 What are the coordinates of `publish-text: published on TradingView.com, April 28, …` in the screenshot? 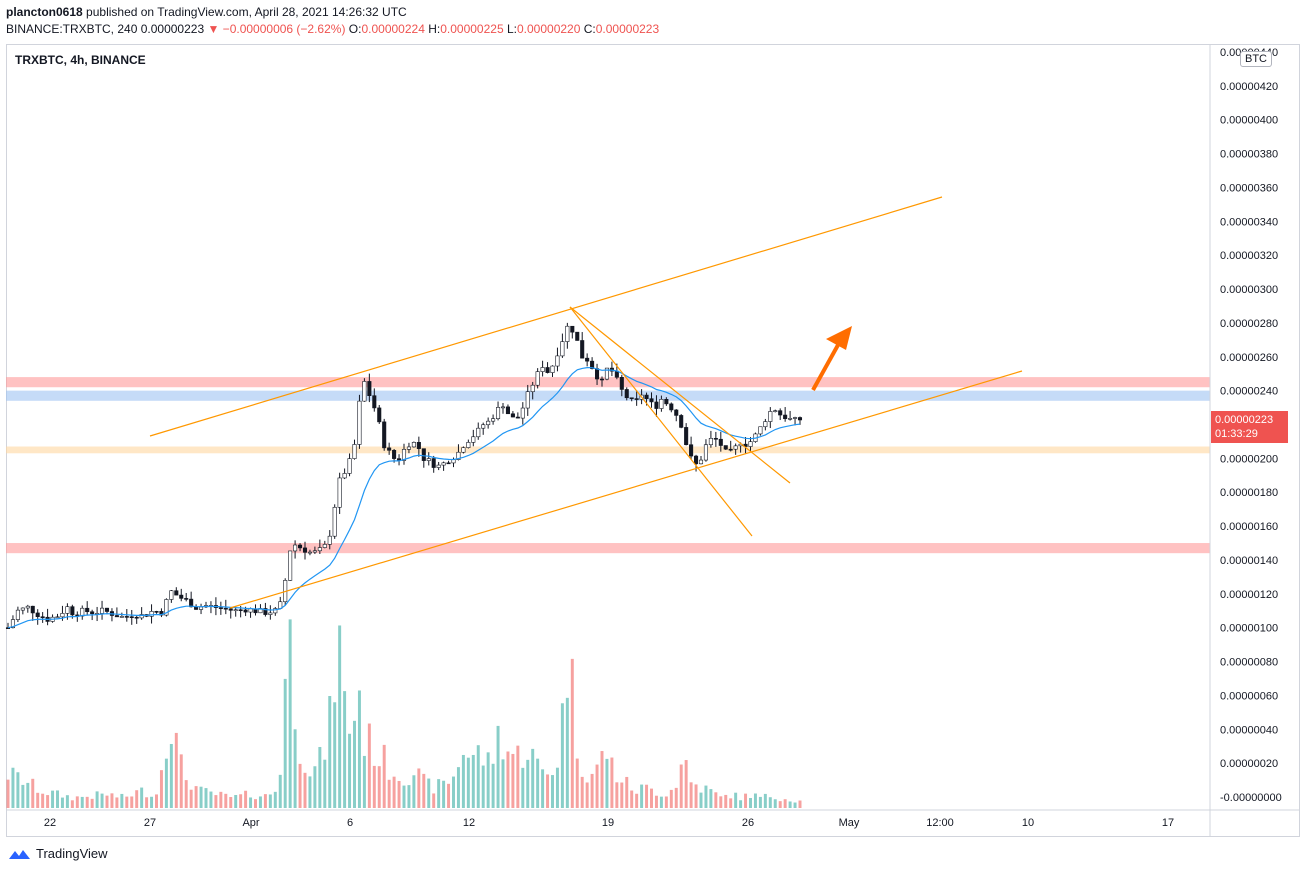 It's located at (246, 12).